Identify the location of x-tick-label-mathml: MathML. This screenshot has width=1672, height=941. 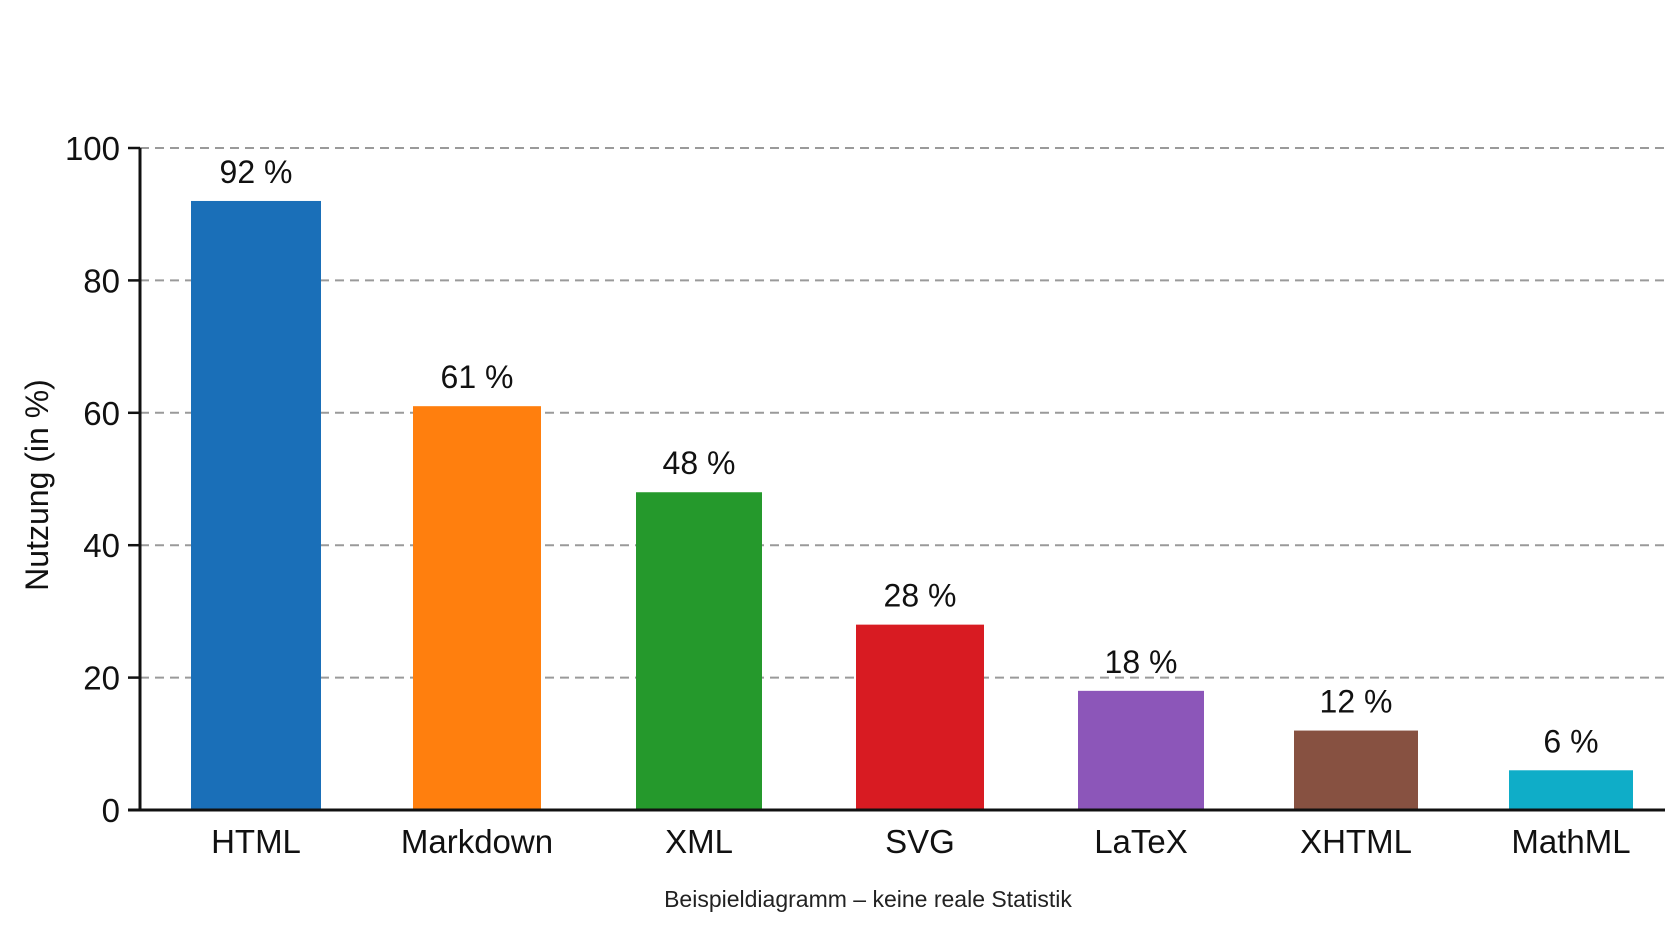
(1570, 841).